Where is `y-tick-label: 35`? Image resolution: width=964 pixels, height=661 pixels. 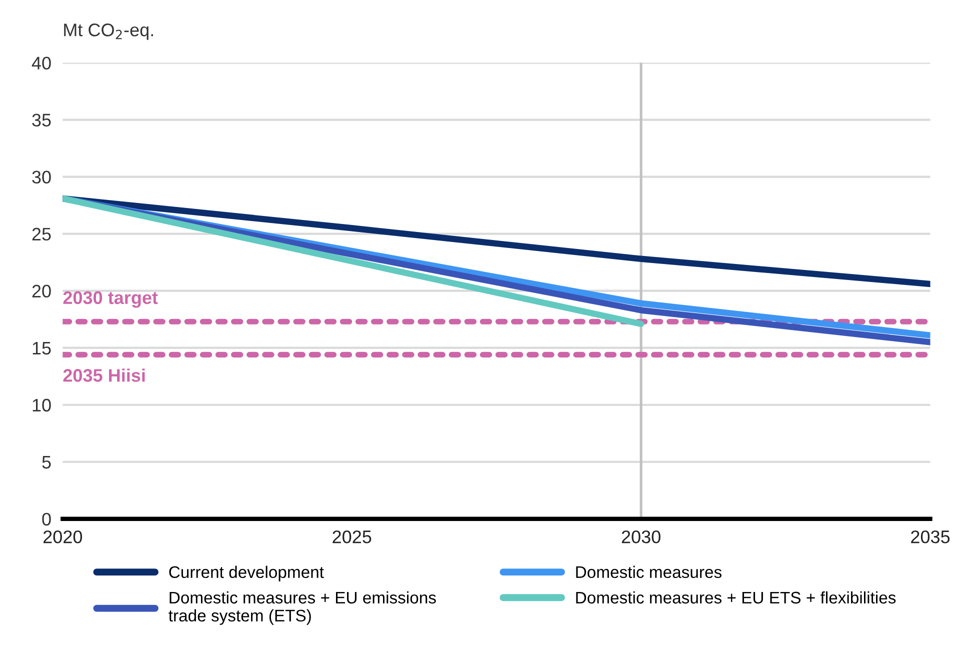
y-tick-label: 35 is located at coordinates (41, 120).